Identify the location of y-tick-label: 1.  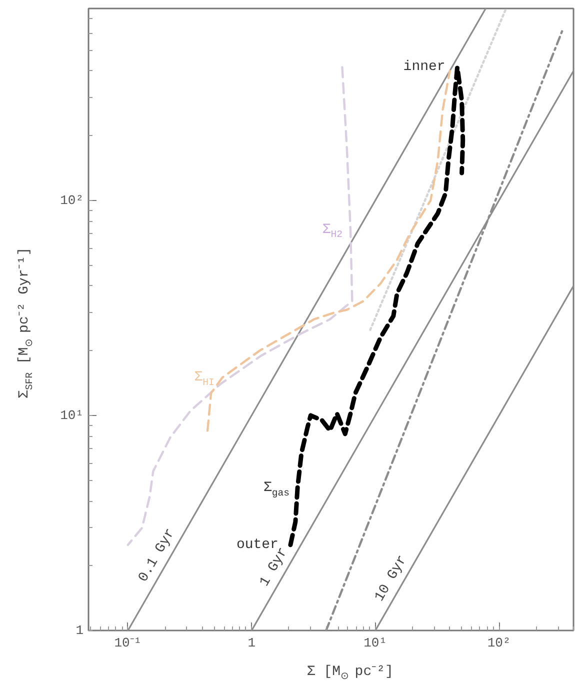
(80, 630).